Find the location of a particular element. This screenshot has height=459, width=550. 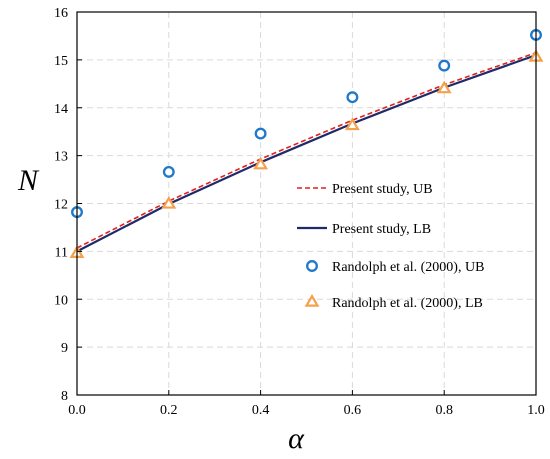

y-tick-label: 16 is located at coordinates (61, 13).